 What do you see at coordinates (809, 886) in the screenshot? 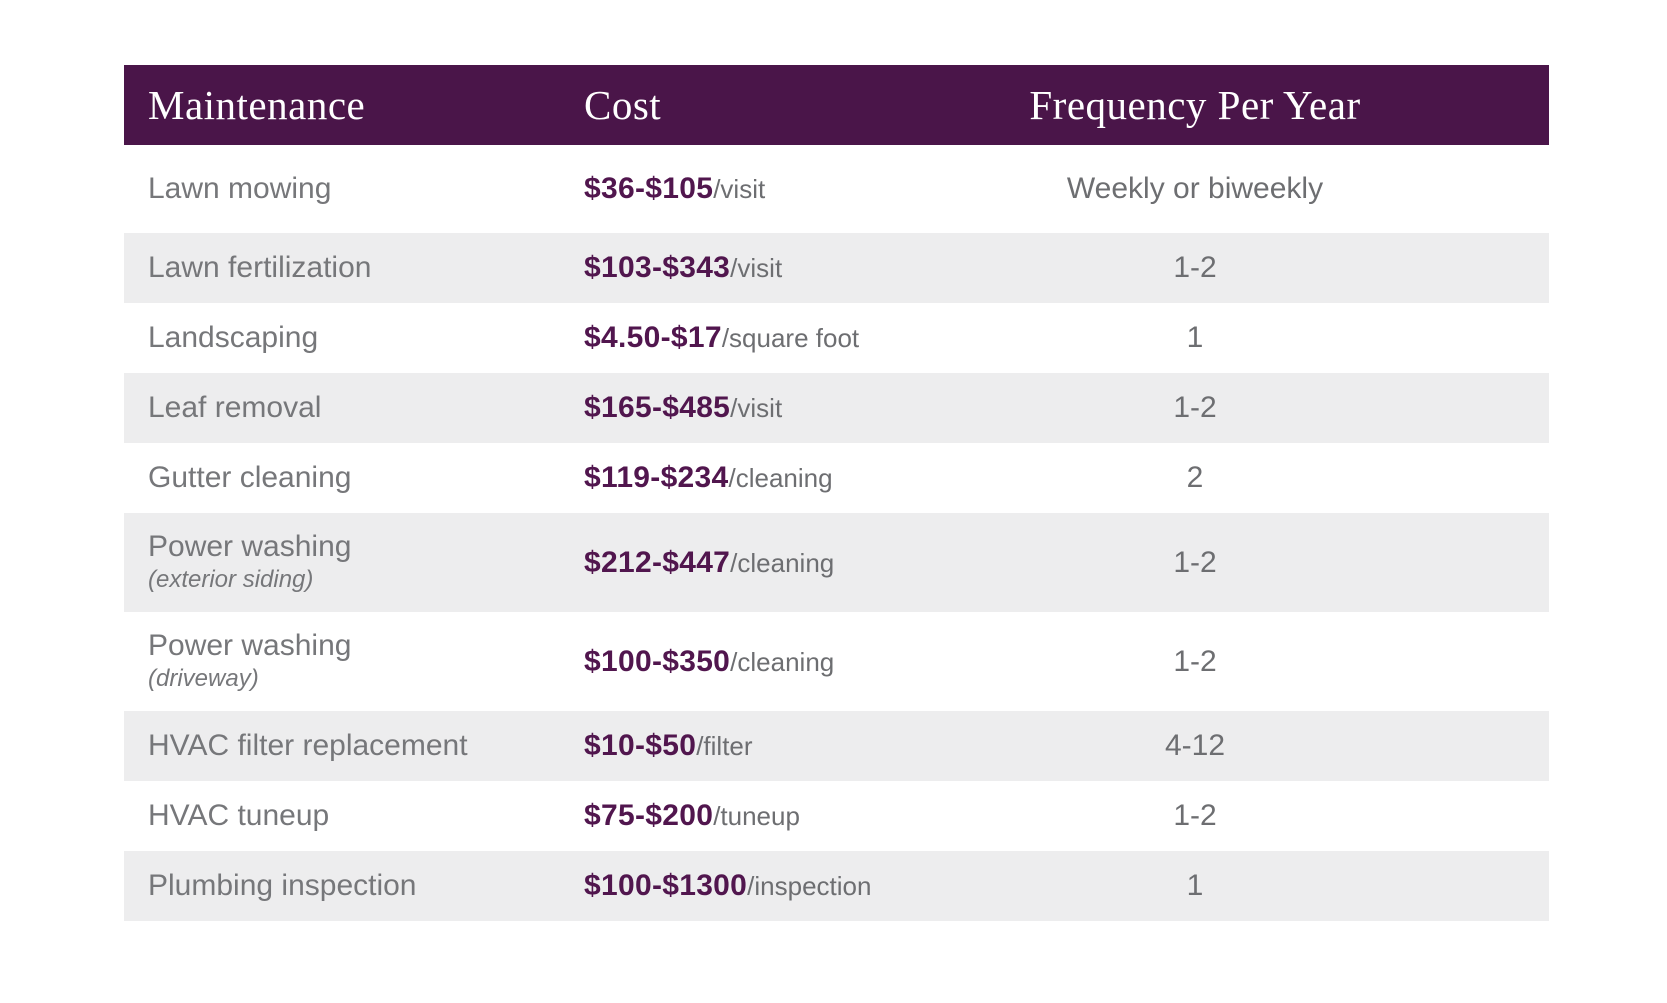
I see `cost-unit: /inspection` at bounding box center [809, 886].